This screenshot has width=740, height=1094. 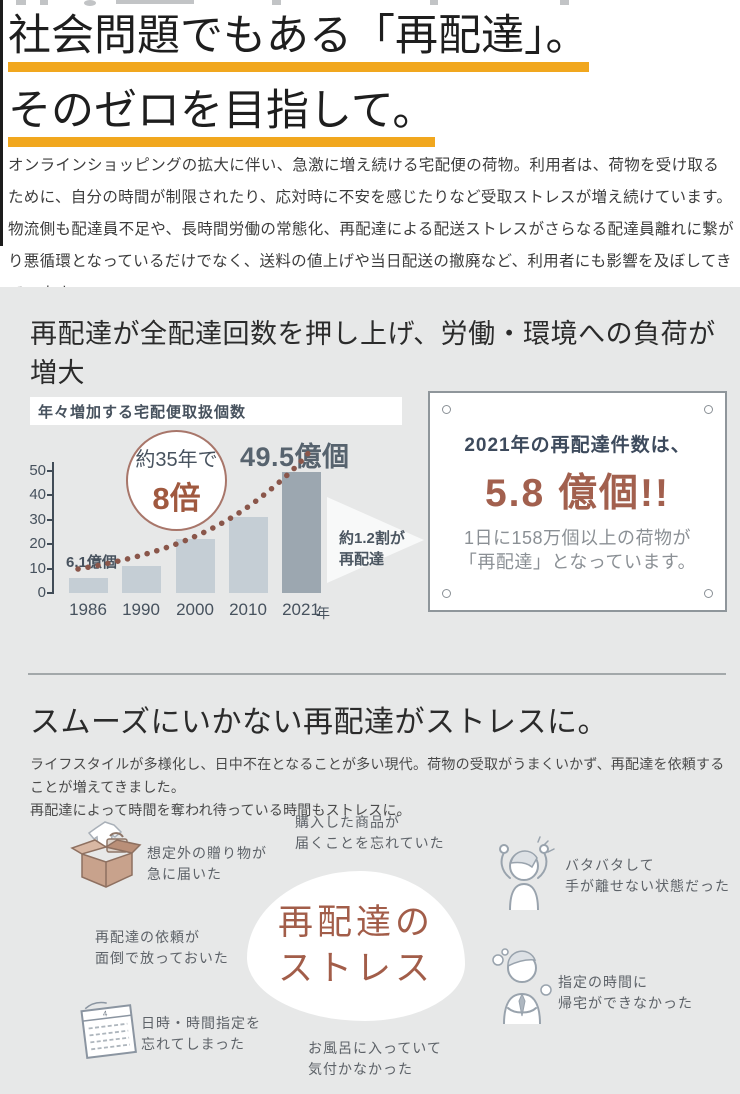 I want to click on section1-heading: 再配達が全配達回数を押し上げ、労働・環境への負荷が増大, so click(x=373, y=353).